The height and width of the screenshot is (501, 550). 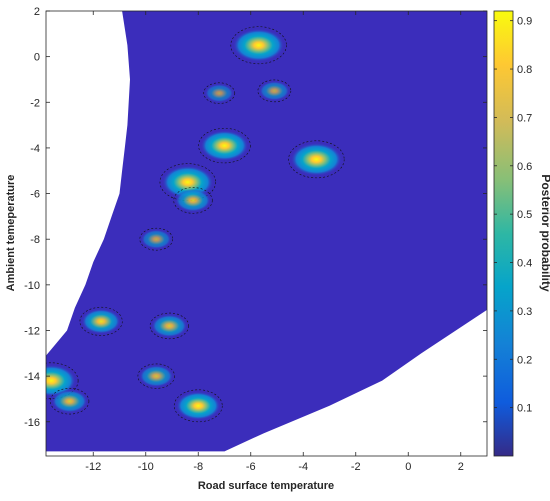 I want to click on y-tick-label: -6, so click(x=35, y=195).